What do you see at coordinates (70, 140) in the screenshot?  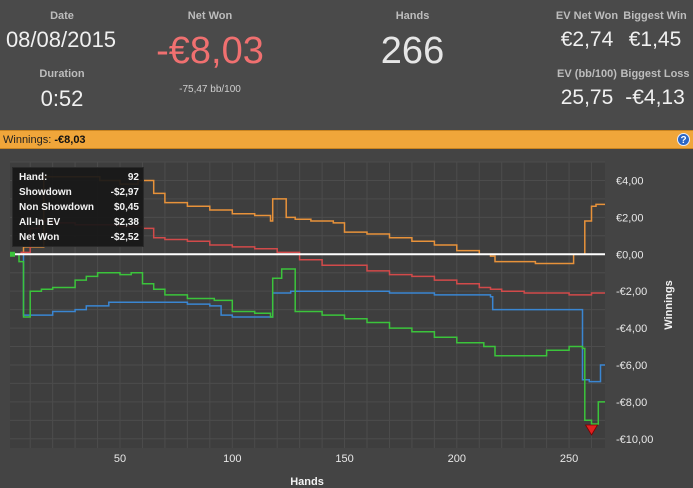 I see `winnings-bar-value: -€8,03` at bounding box center [70, 140].